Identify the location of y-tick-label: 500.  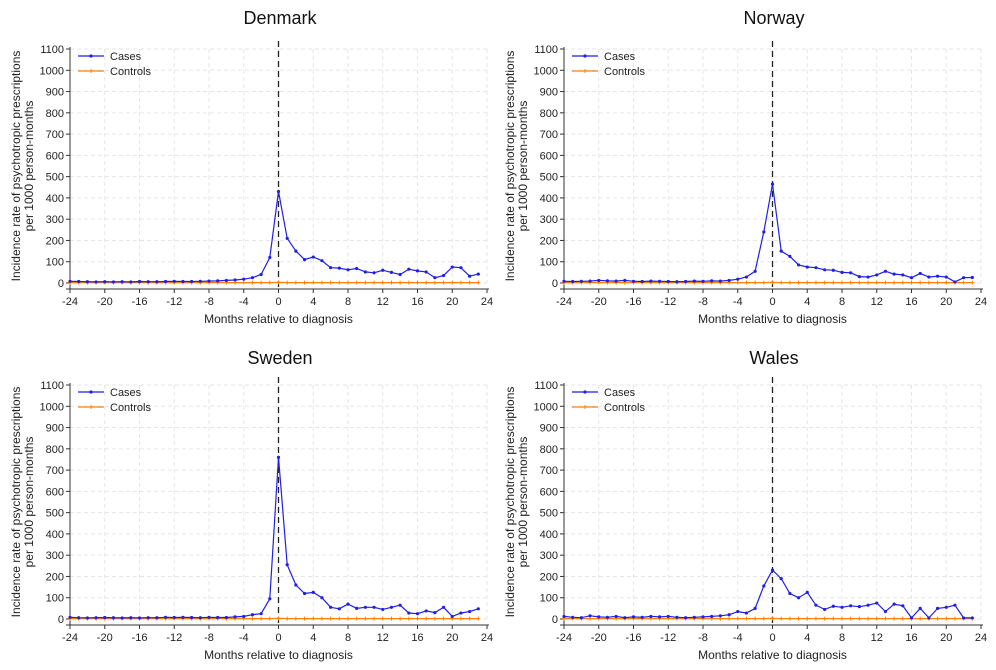
(55, 178).